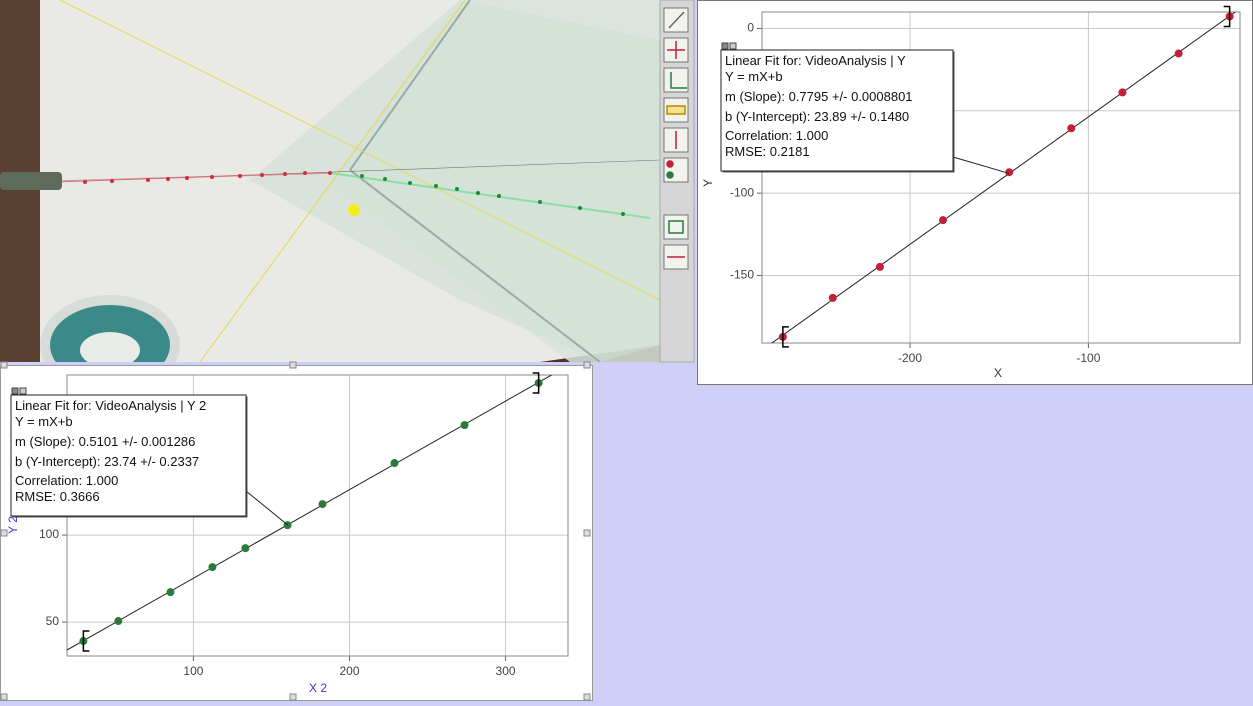 The height and width of the screenshot is (706, 1253). I want to click on y-axis-label: Y 2, so click(13, 525).